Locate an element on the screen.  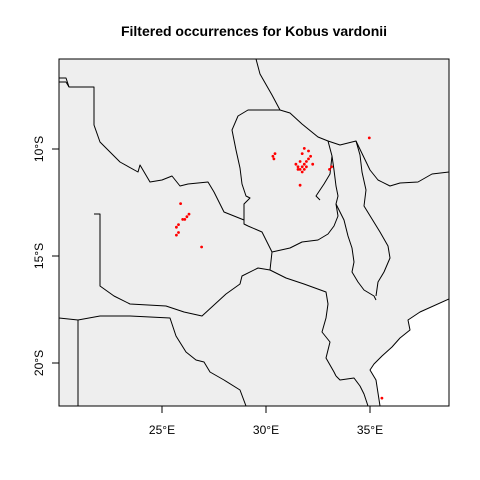
x-tick: 30°E is located at coordinates (266, 421).